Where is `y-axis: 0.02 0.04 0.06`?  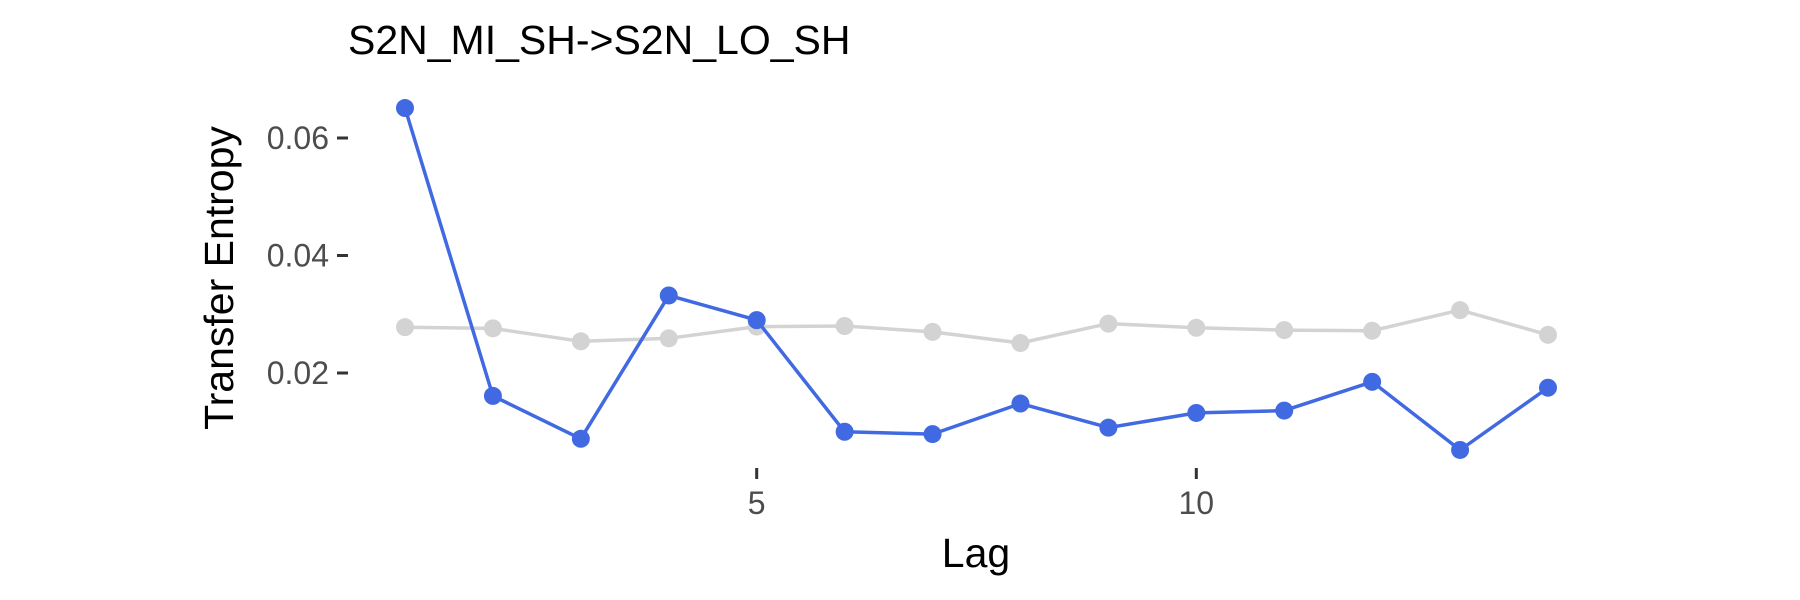
y-axis: 0.02 0.04 0.06 is located at coordinates (307, 255).